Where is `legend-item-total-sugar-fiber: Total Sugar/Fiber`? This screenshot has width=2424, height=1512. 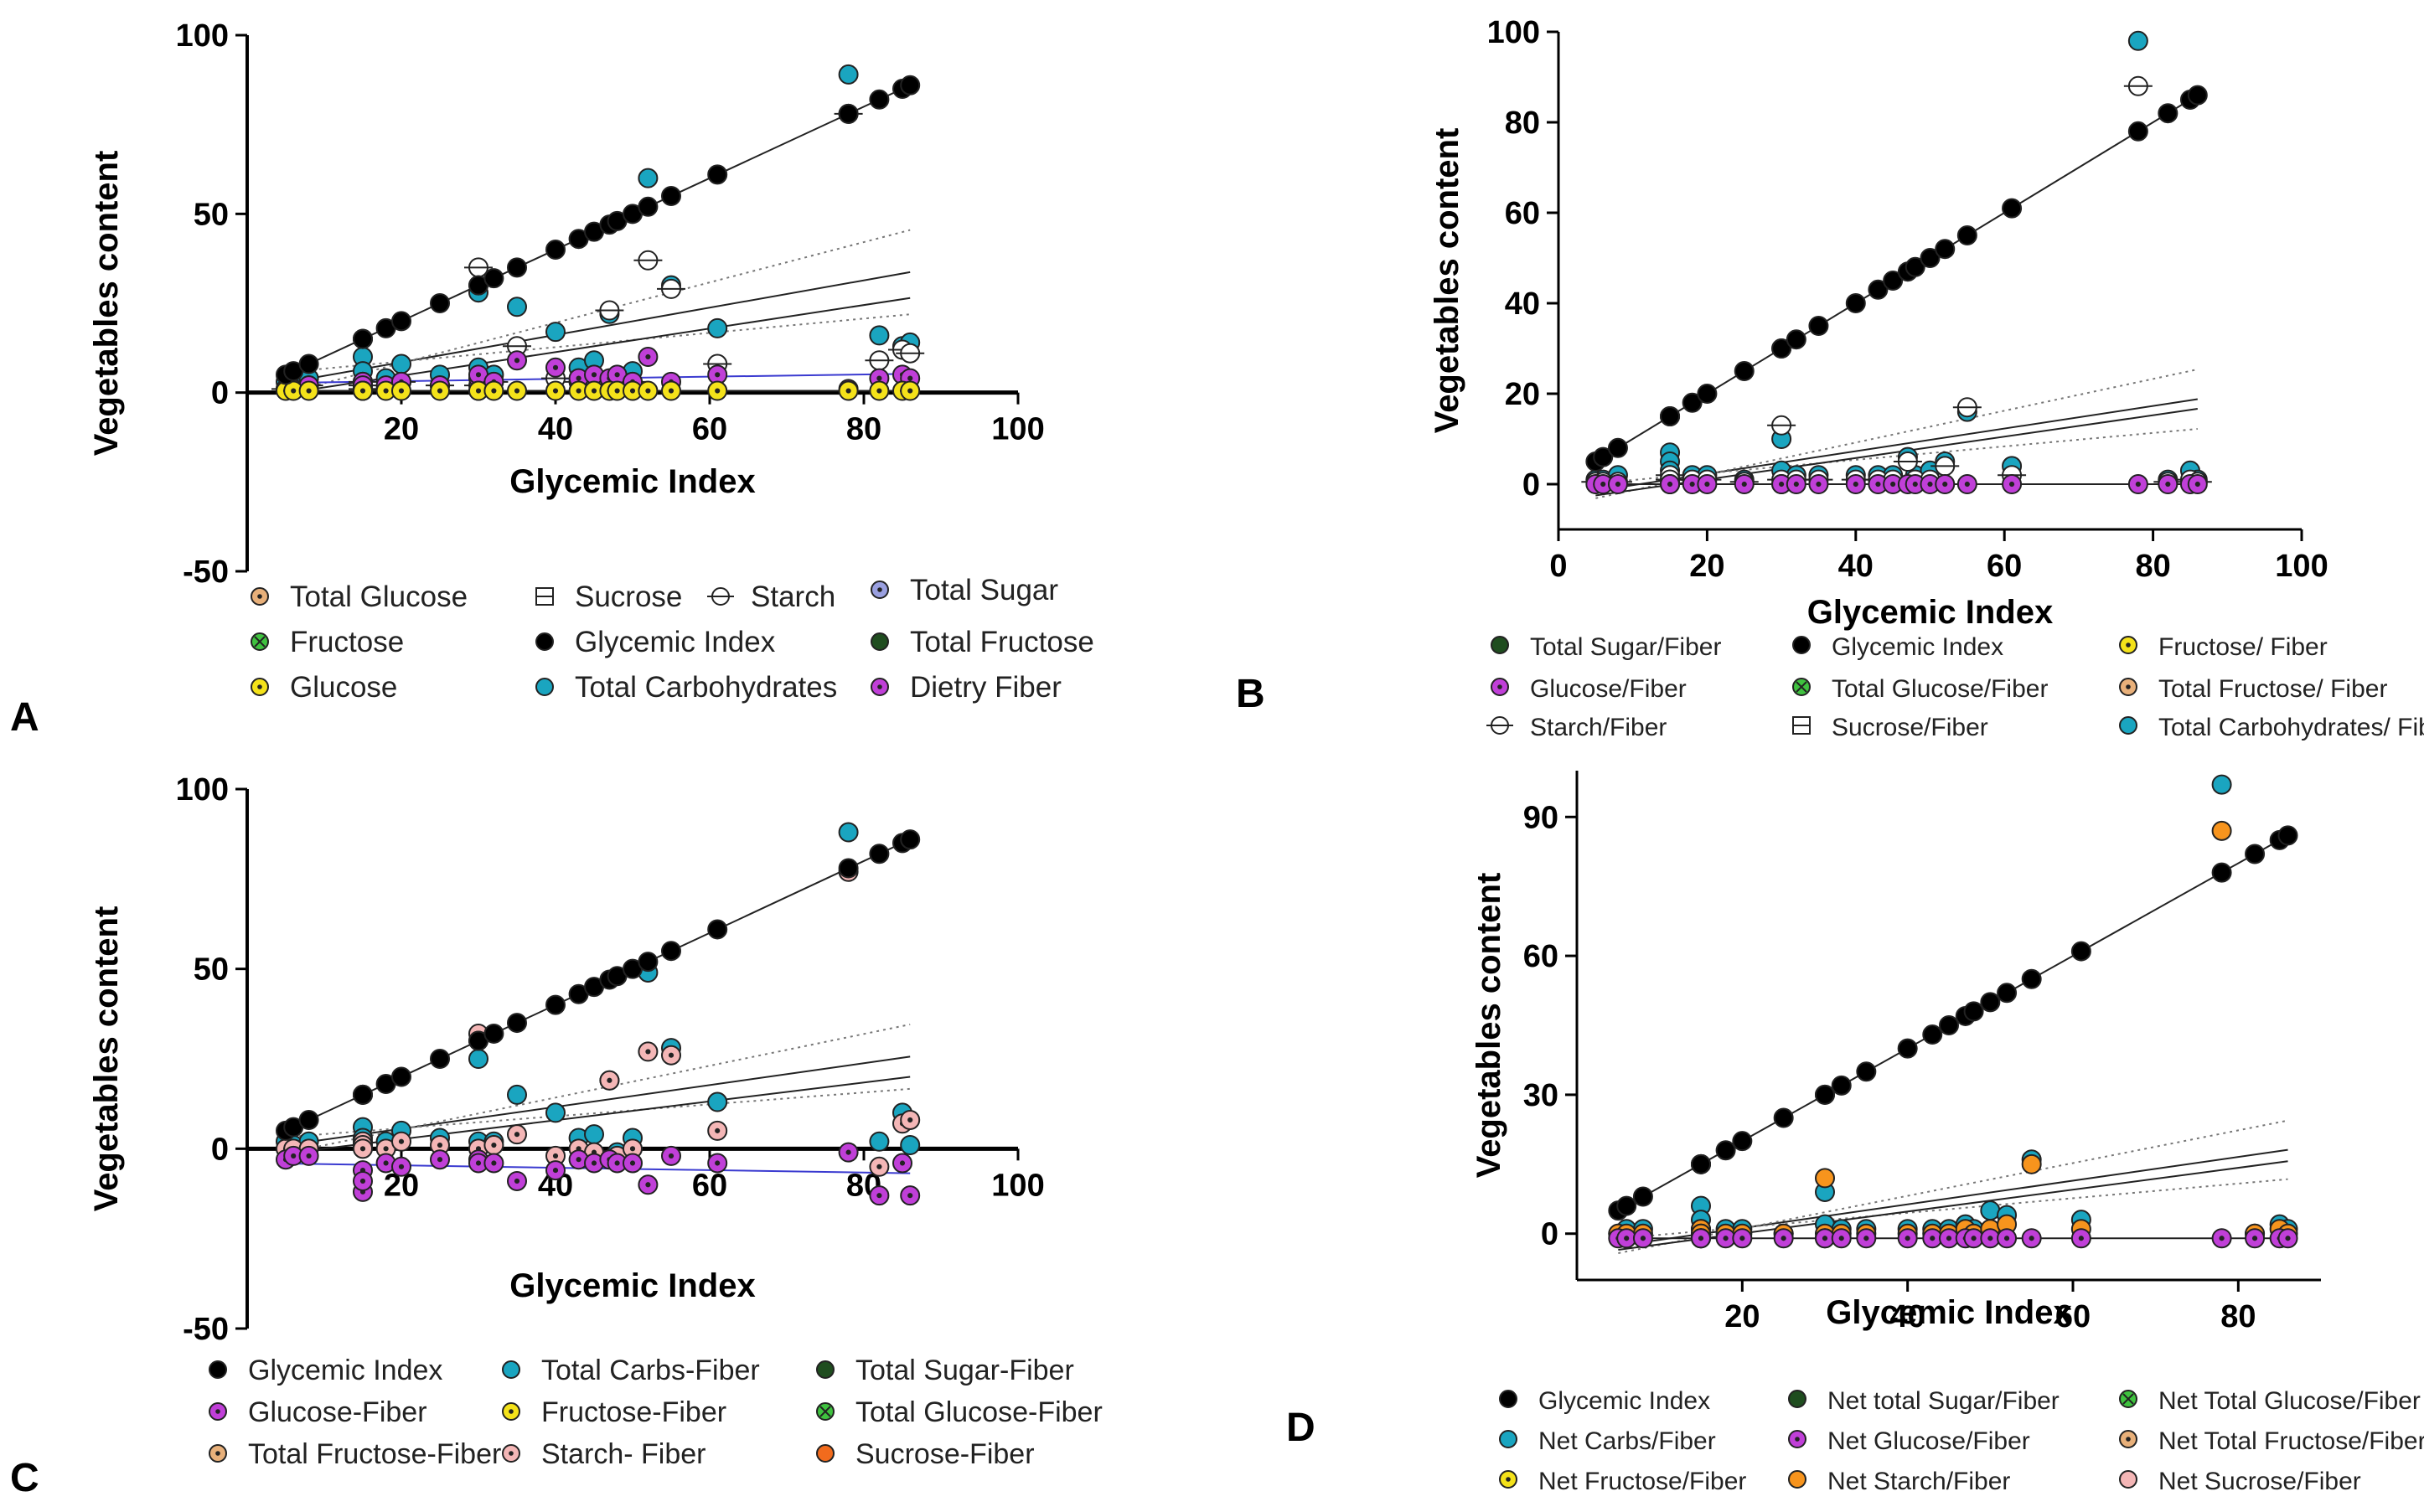 legend-item-total-sugar-fiber: Total Sugar/Fiber is located at coordinates (1606, 647).